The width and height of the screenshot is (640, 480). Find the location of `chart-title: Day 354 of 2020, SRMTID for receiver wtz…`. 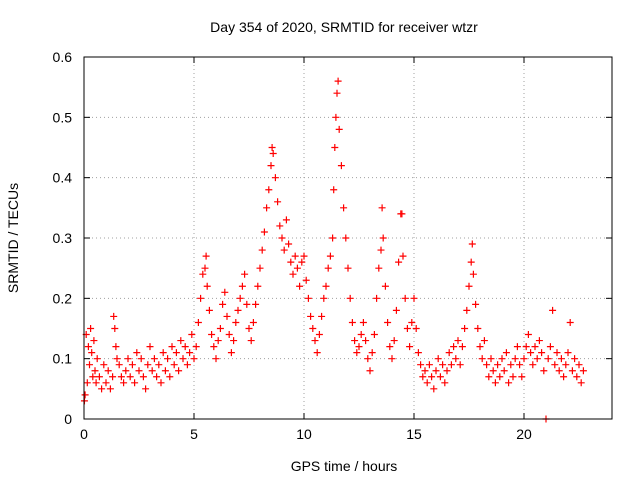

chart-title: Day 354 of 2020, SRMTID for receiver wtz… is located at coordinates (344, 27).